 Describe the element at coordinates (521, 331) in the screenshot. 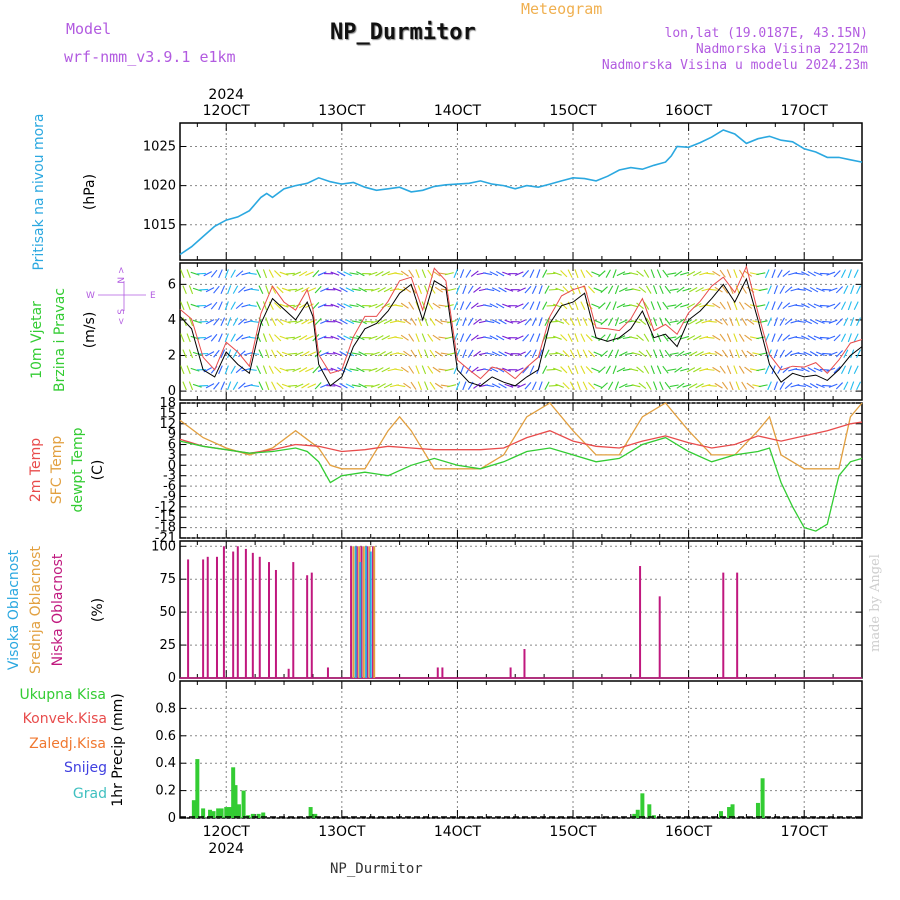

I see `panel-frame` at that location.